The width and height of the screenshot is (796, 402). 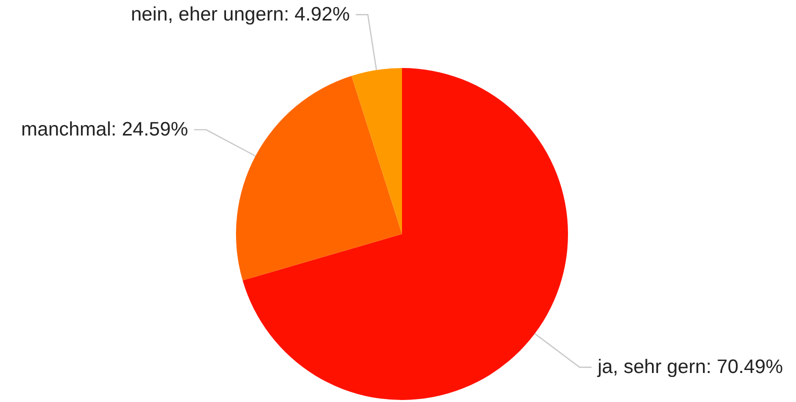 What do you see at coordinates (689, 367) in the screenshot?
I see `slice-label: ja, sehr gern: 70.49%` at bounding box center [689, 367].